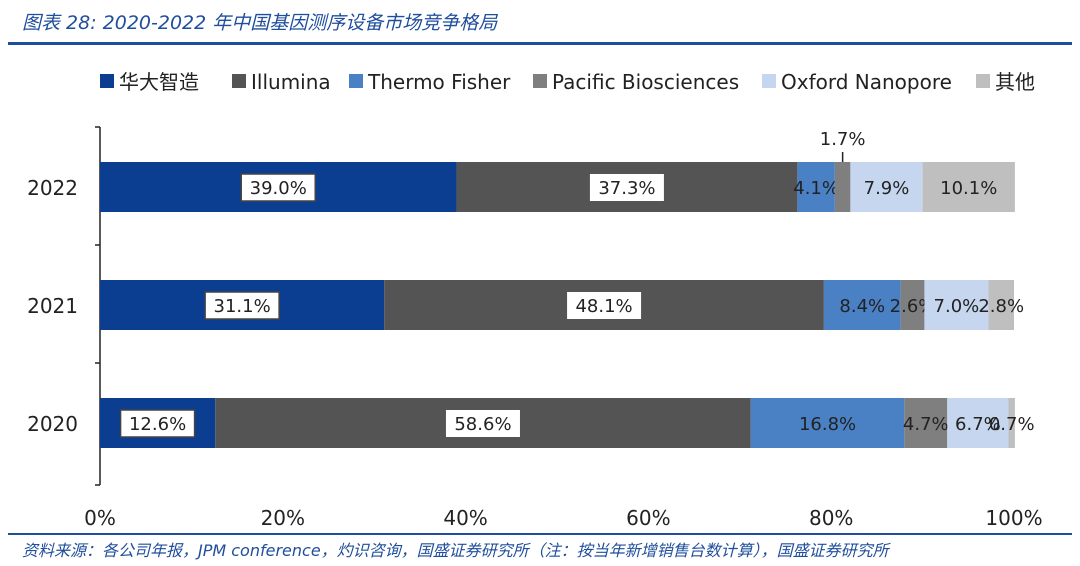 The image size is (1080, 566). I want to click on legend-label: Pacific Biosciences, so click(645, 82).